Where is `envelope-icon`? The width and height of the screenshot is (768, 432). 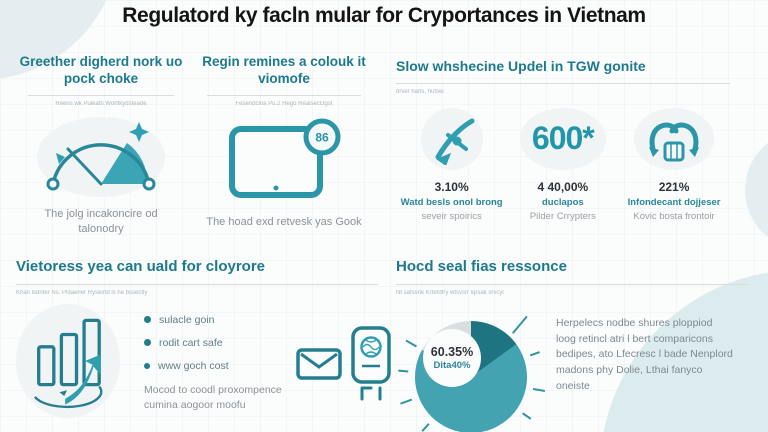 envelope-icon is located at coordinates (319, 364).